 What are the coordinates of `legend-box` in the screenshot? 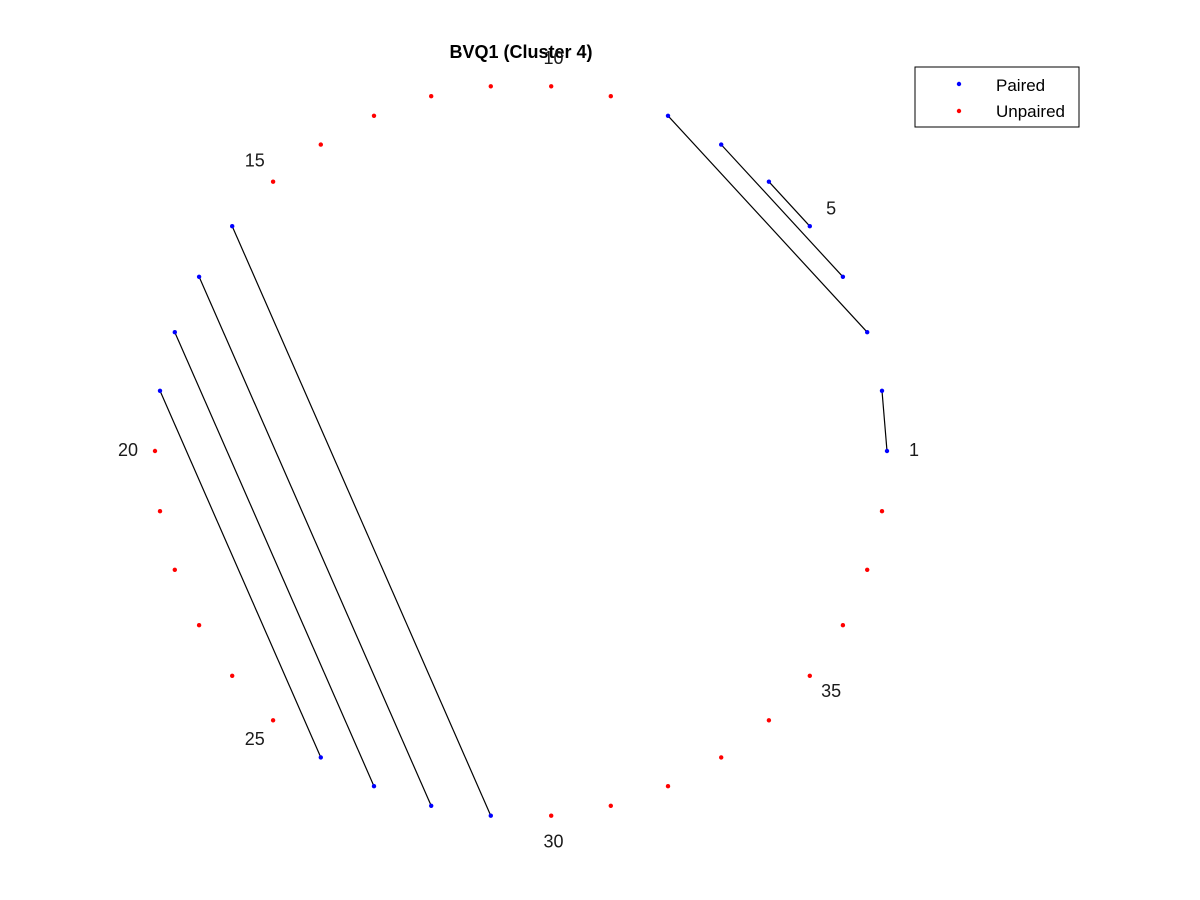 It's located at (997, 97).